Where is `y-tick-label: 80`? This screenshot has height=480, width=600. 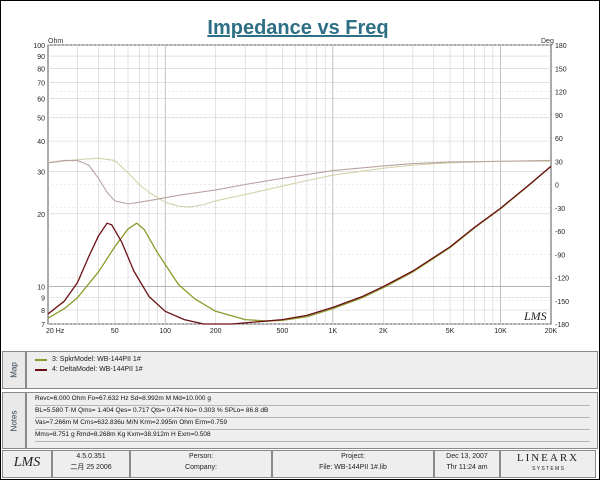
y-tick-label: 80 is located at coordinates (41, 69).